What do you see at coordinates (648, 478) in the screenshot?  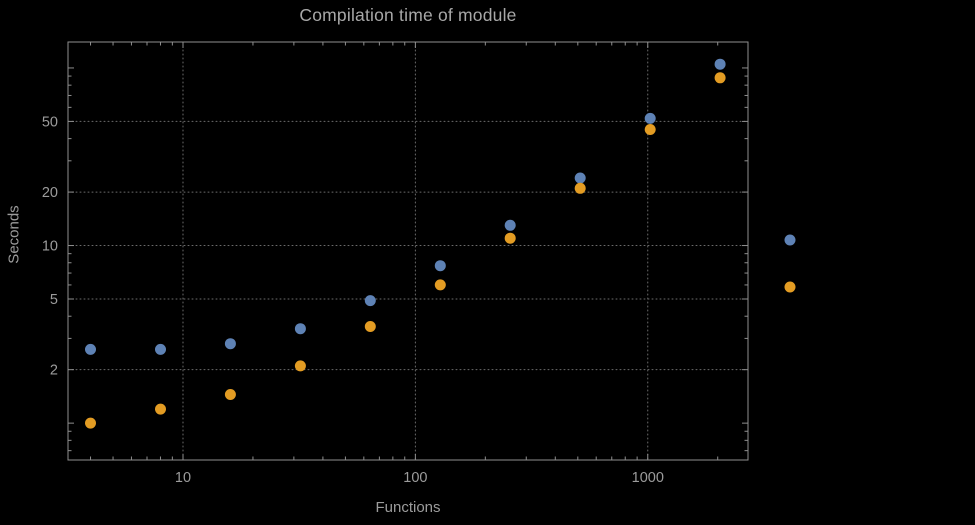 I see `x-tick-label: 1000` at bounding box center [648, 478].